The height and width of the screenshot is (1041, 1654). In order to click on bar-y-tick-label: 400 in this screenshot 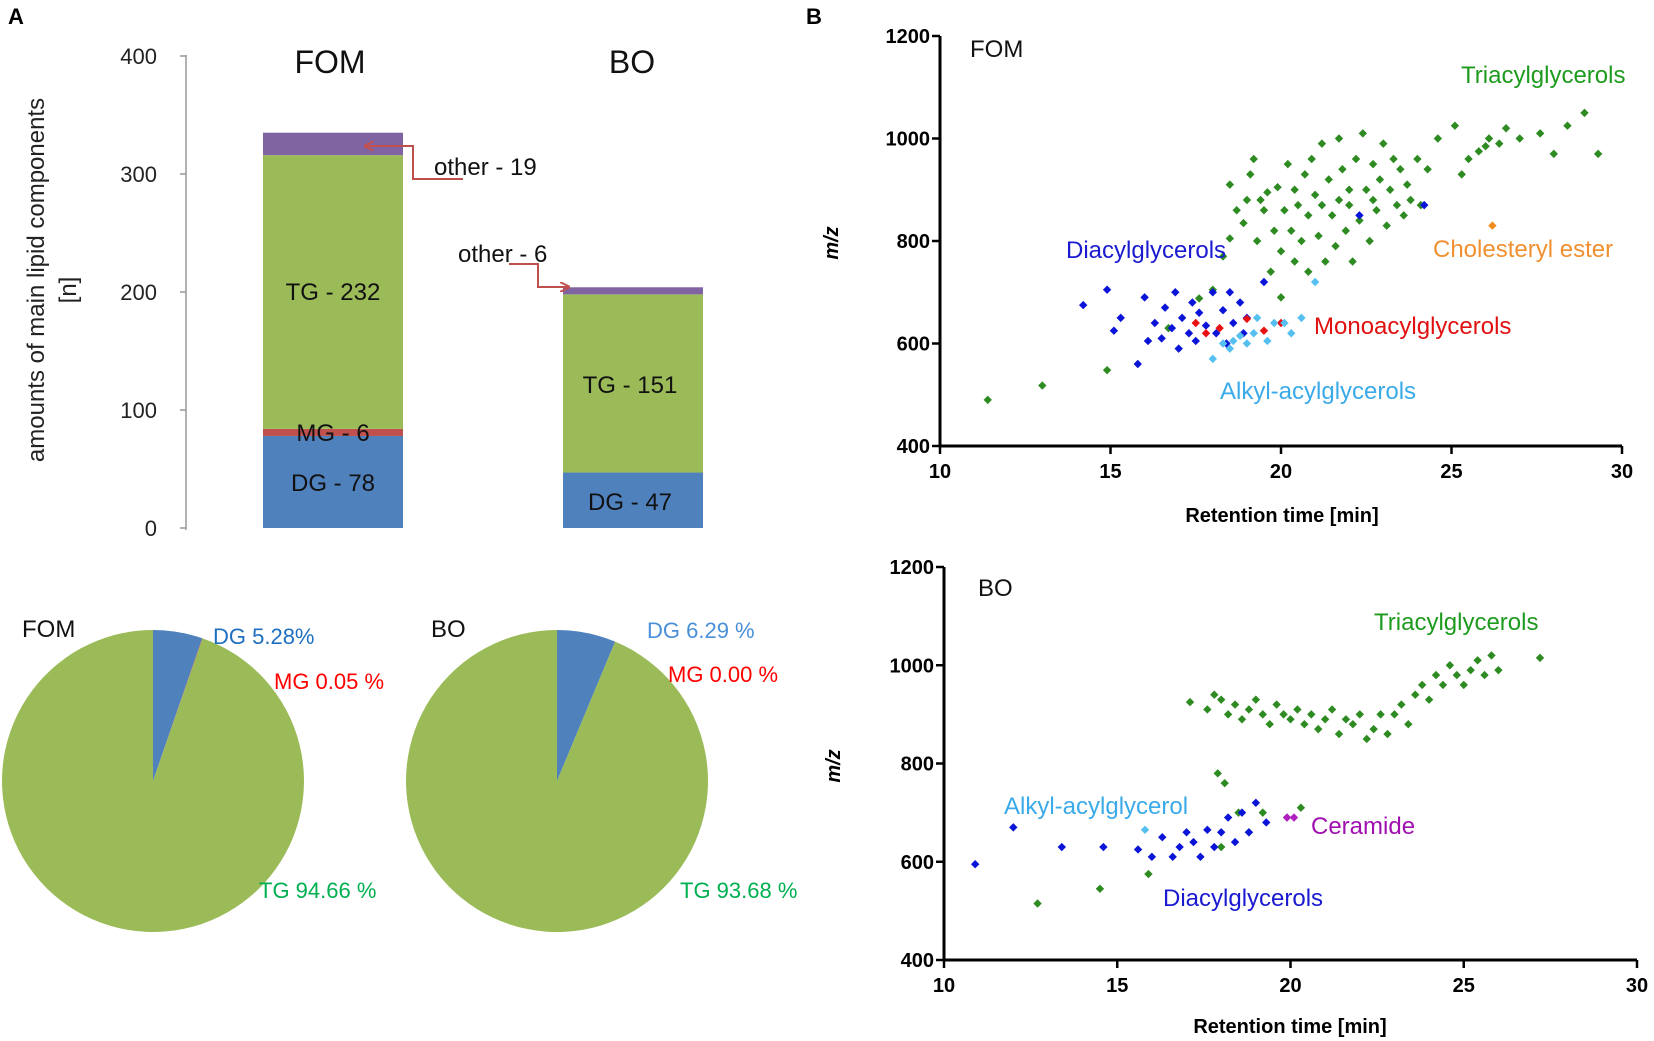, I will do `click(138, 56)`.